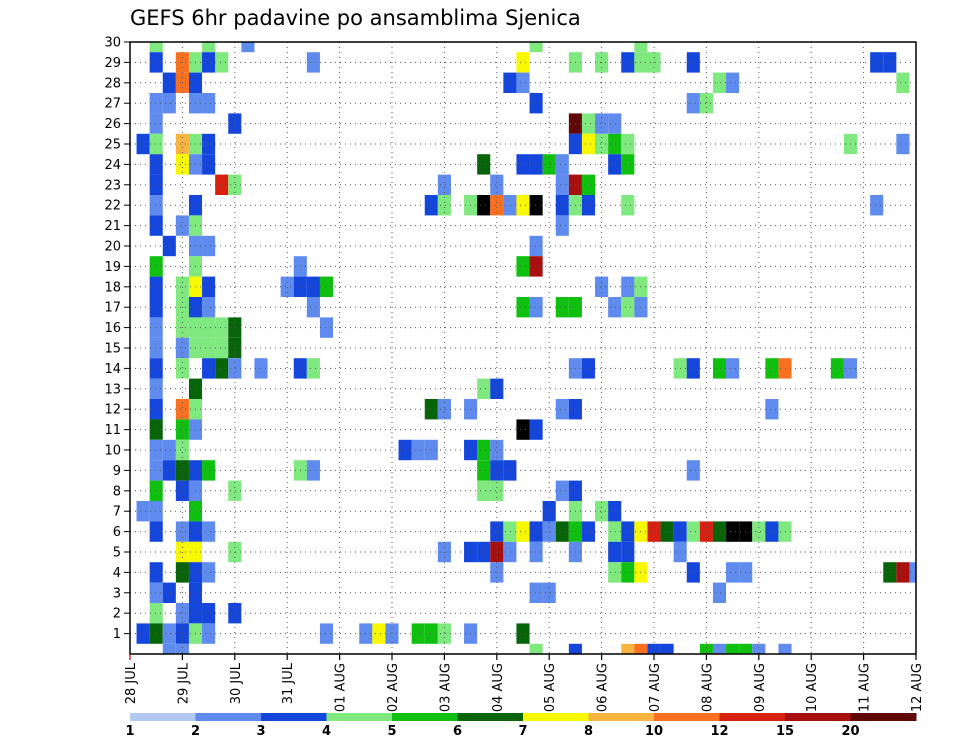 The width and height of the screenshot is (960, 742). I want to click on x-tick-label: 31 JUL, so click(288, 683).